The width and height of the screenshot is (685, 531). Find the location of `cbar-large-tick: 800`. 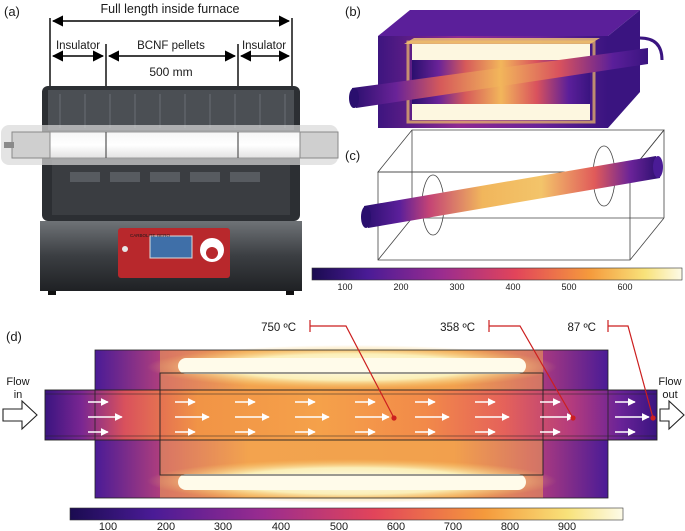

cbar-large-tick: 800 is located at coordinates (510, 526).